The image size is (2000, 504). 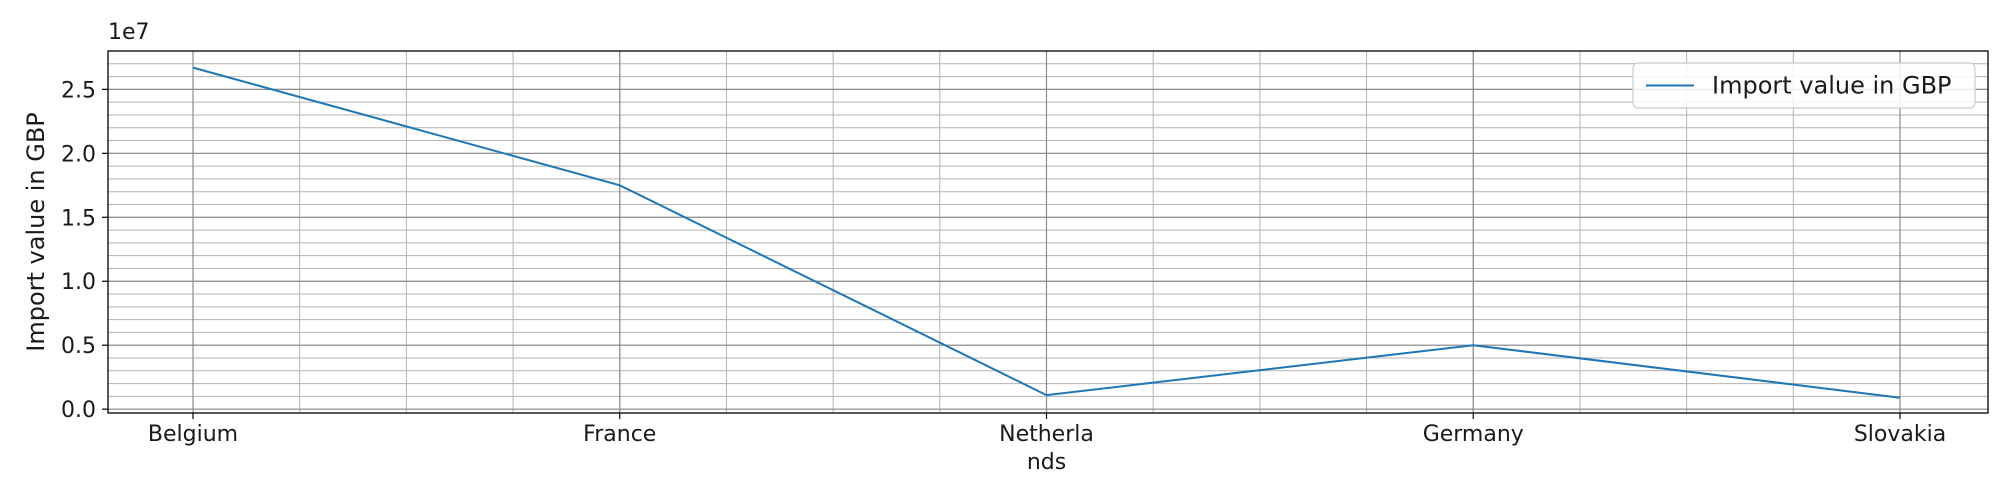 I want to click on x-tick-label-line: nds, so click(x=1046, y=462).